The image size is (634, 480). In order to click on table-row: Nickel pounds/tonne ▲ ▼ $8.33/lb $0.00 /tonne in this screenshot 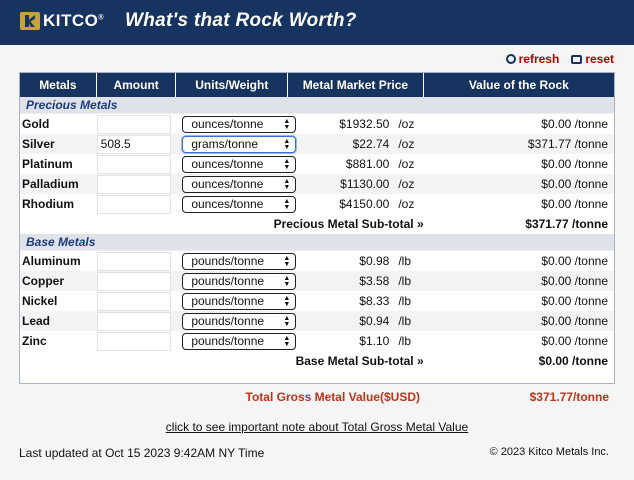, I will do `click(317, 301)`.